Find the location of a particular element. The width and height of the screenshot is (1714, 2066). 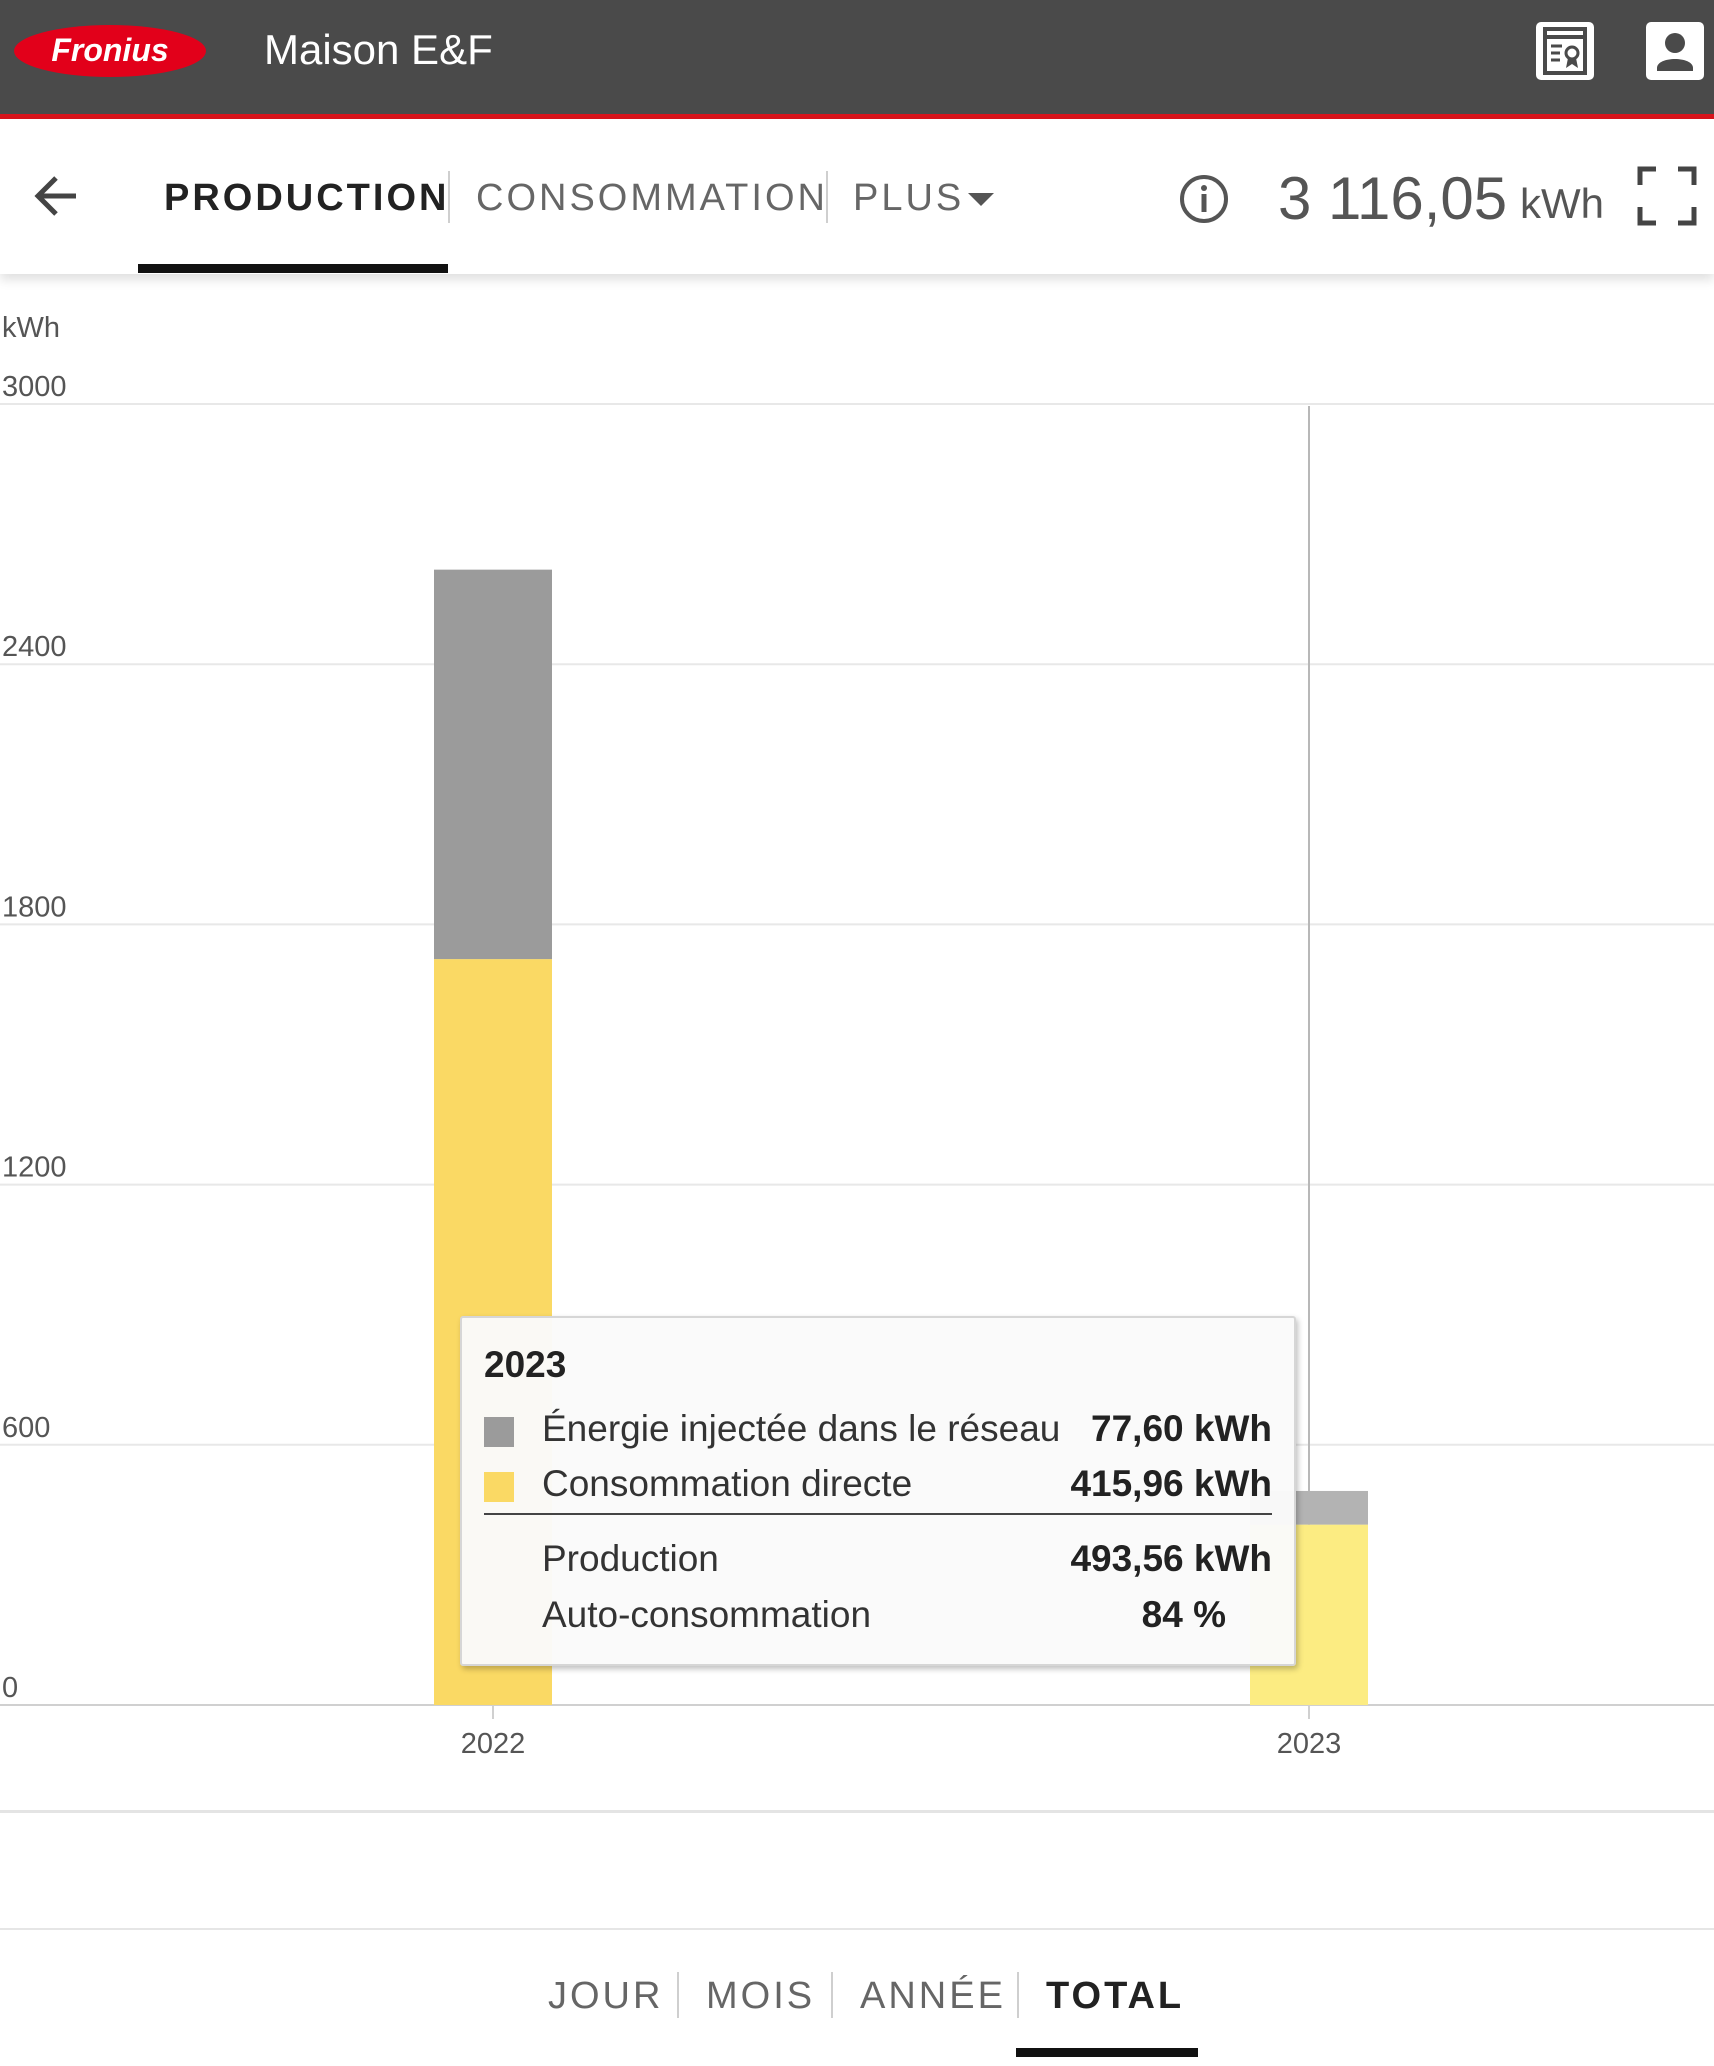

tooltip-value-autoconsumption: 84 % is located at coordinates (1183, 1614).